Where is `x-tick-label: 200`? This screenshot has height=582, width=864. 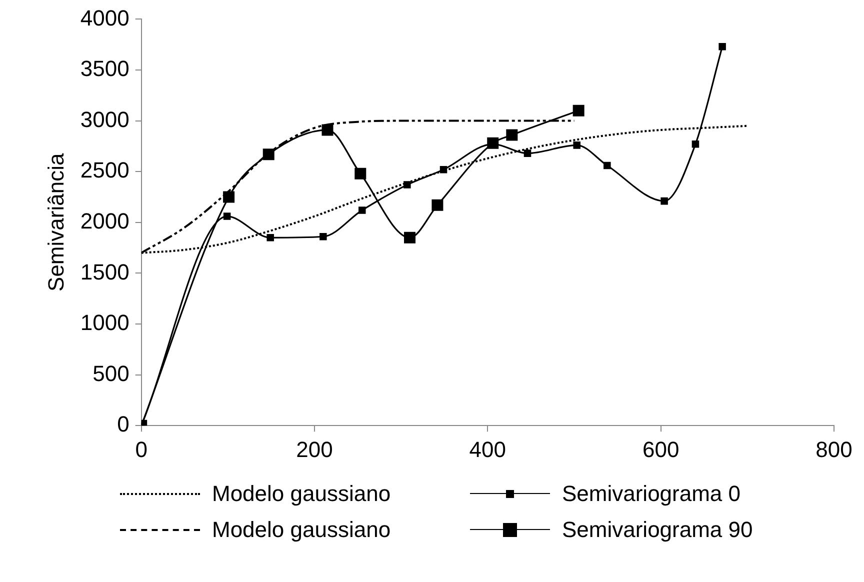 x-tick-label: 200 is located at coordinates (314, 449).